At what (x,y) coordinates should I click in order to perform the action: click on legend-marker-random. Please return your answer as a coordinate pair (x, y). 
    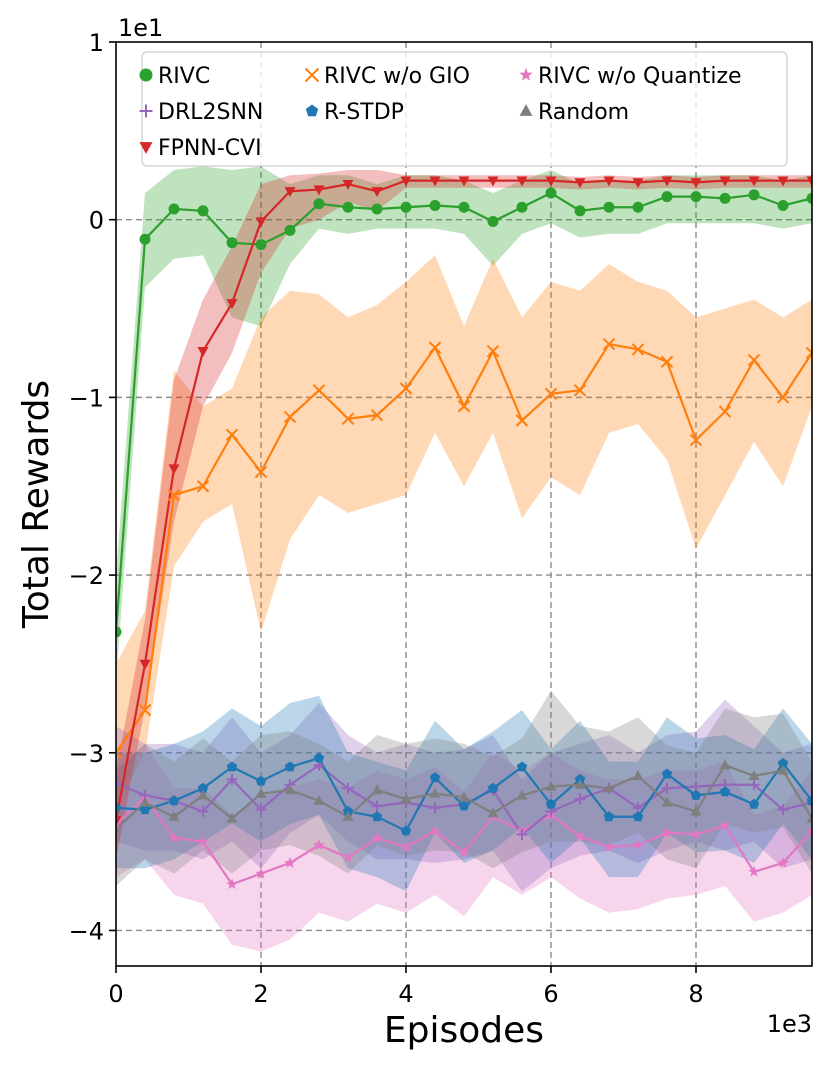
    Looking at the image, I should click on (526, 110).